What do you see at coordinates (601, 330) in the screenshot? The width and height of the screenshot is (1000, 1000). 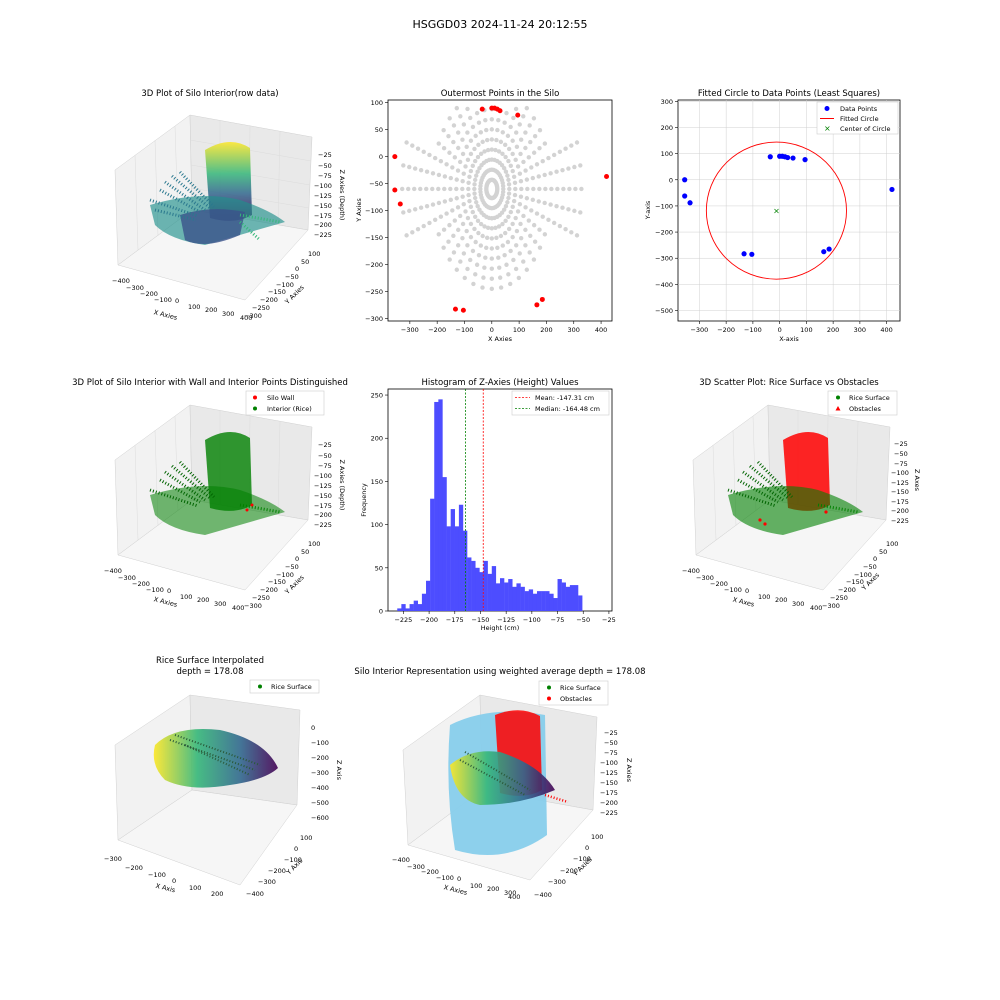 I see `x-tick-label: 400` at bounding box center [601, 330].